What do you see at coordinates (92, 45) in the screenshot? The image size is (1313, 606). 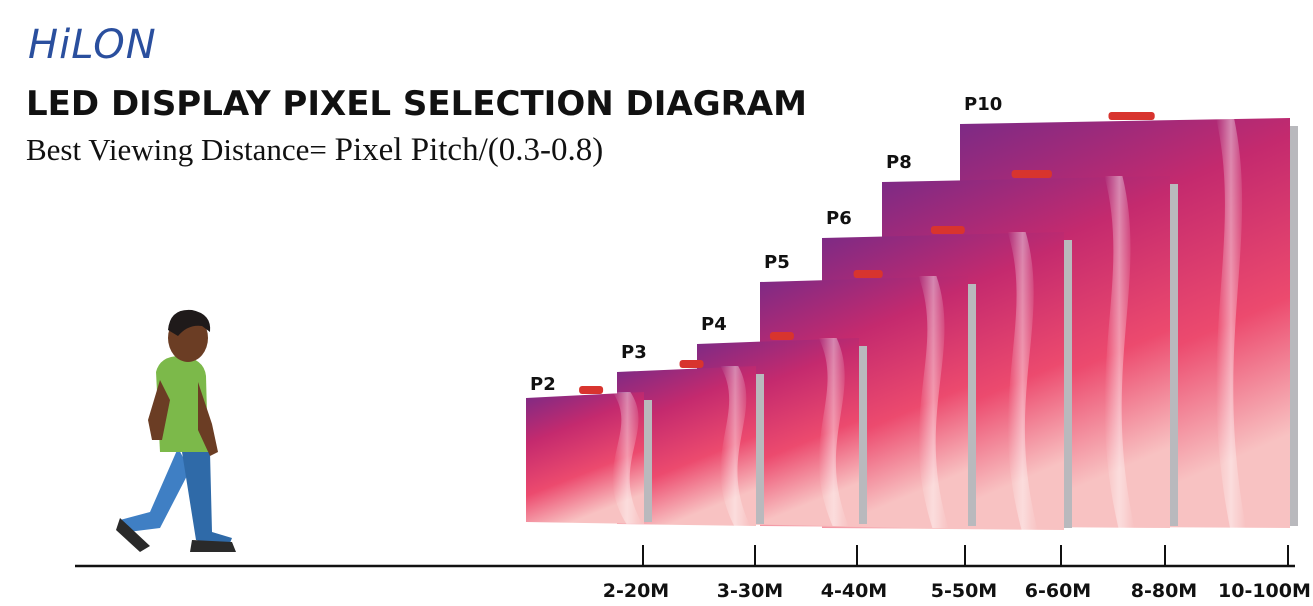 I see `hilon-logo: HiLON` at bounding box center [92, 45].